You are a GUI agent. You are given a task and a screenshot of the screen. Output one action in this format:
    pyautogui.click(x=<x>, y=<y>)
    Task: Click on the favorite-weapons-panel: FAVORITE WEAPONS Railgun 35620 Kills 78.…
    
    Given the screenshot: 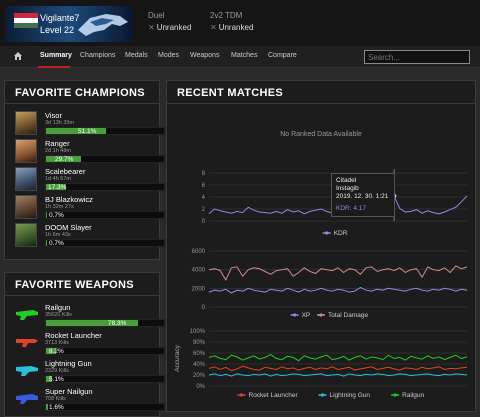 What is the action you would take?
    pyautogui.click(x=84, y=344)
    